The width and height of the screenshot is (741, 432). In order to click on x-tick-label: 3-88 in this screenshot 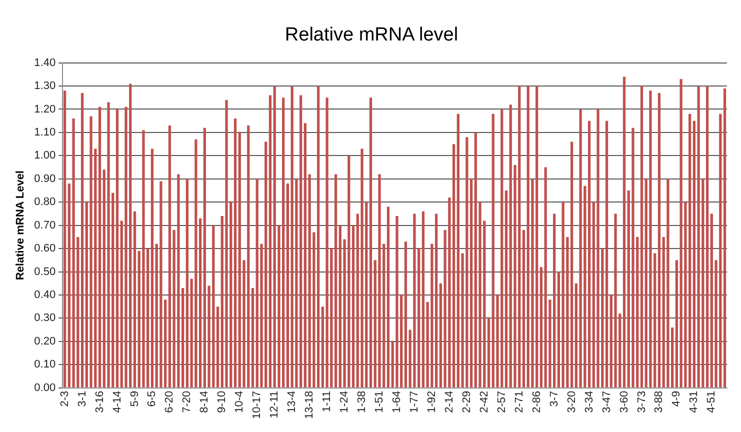, I will do `click(659, 401)`.